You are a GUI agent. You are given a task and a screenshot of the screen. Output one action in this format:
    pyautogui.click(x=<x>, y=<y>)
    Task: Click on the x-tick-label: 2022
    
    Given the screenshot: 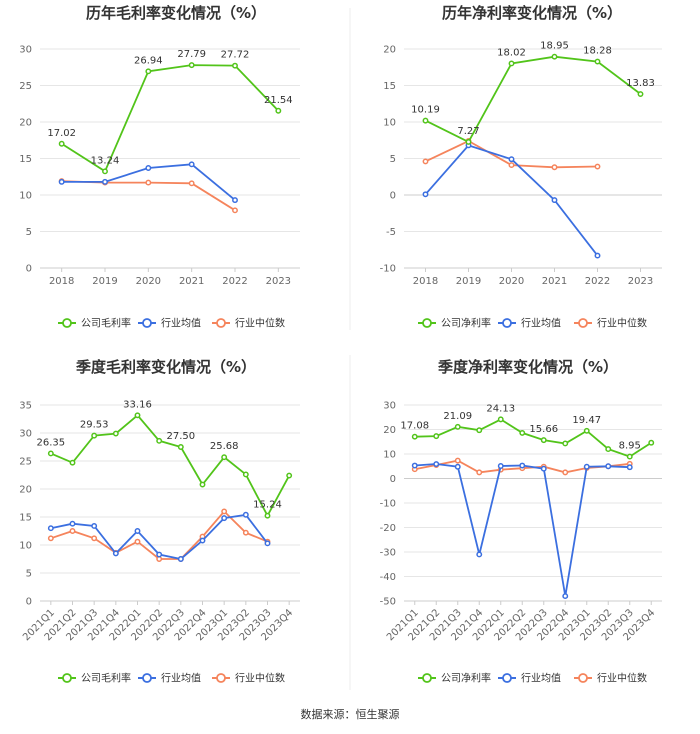 What is the action you would take?
    pyautogui.click(x=234, y=281)
    